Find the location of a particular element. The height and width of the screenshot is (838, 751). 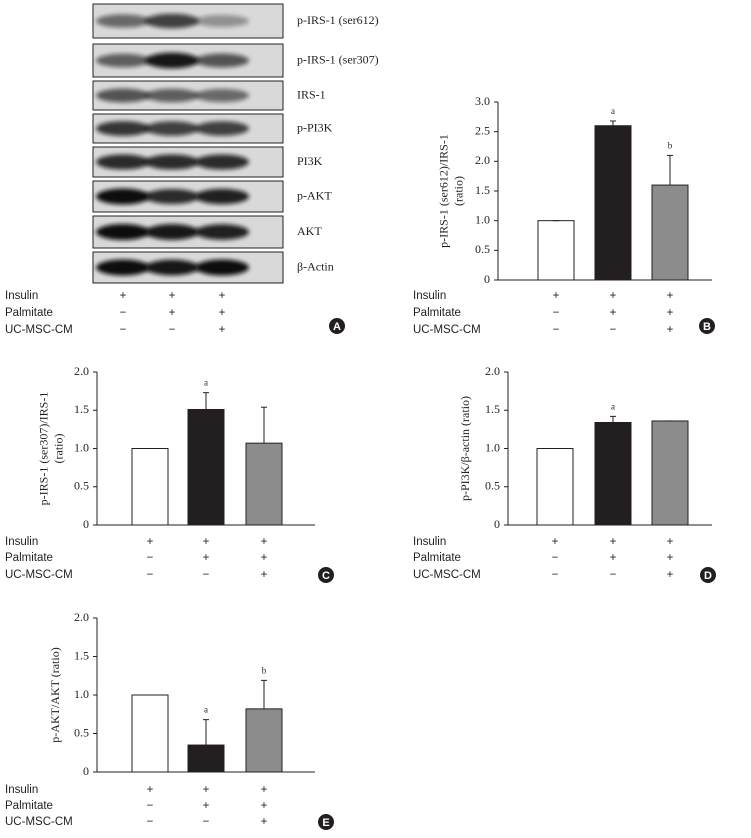

y-tick-label: 1.5 is located at coordinates (81, 655).